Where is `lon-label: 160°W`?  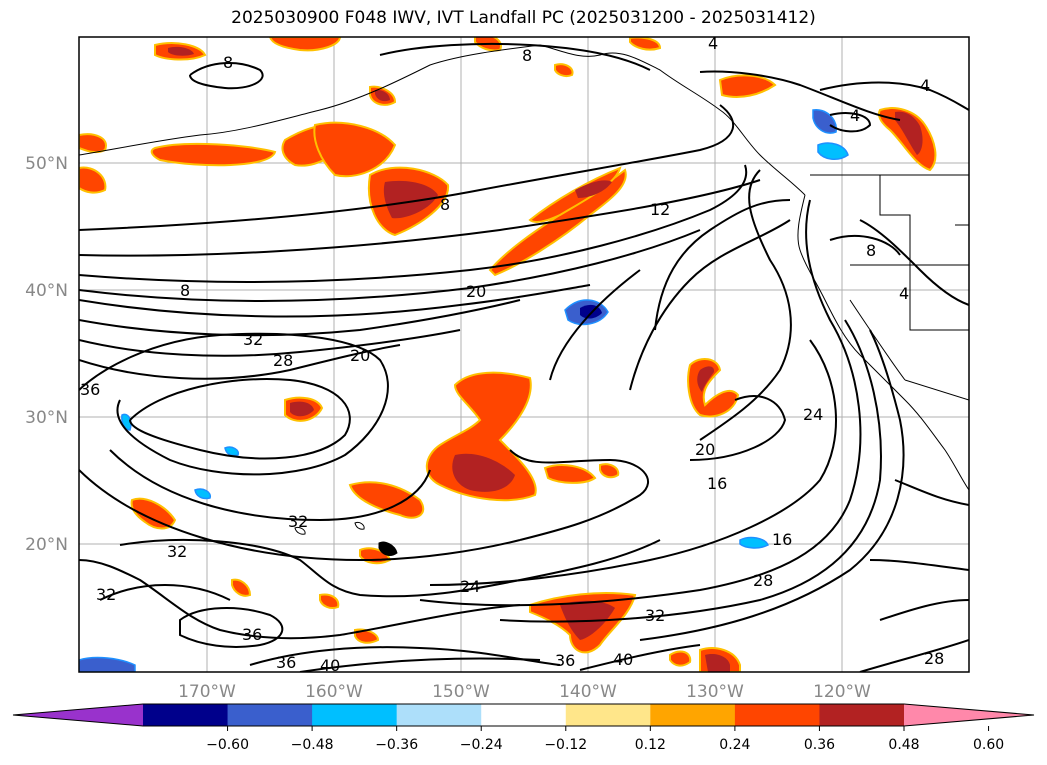 lon-label: 160°W is located at coordinates (334, 692).